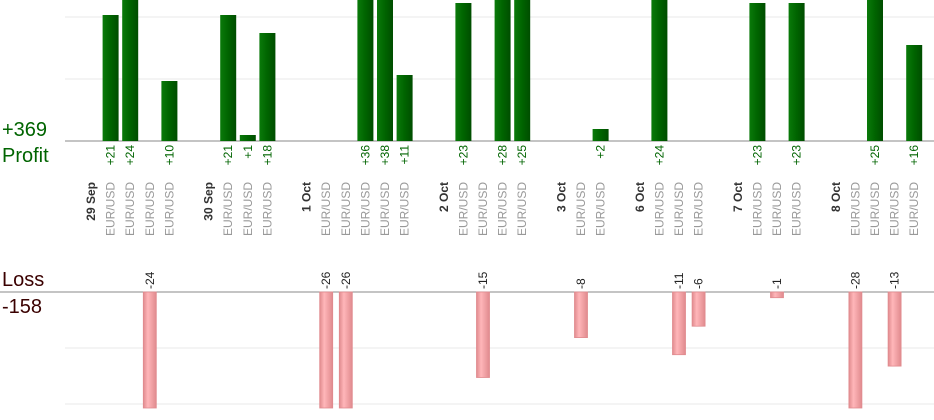  I want to click on profit-value-label: +11, so click(405, 155).